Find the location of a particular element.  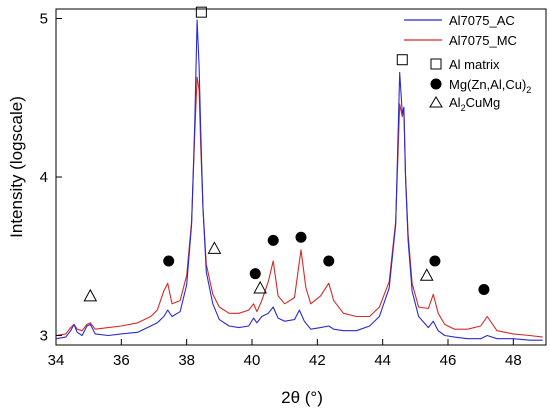

x-tick-label: 42 is located at coordinates (317, 360).